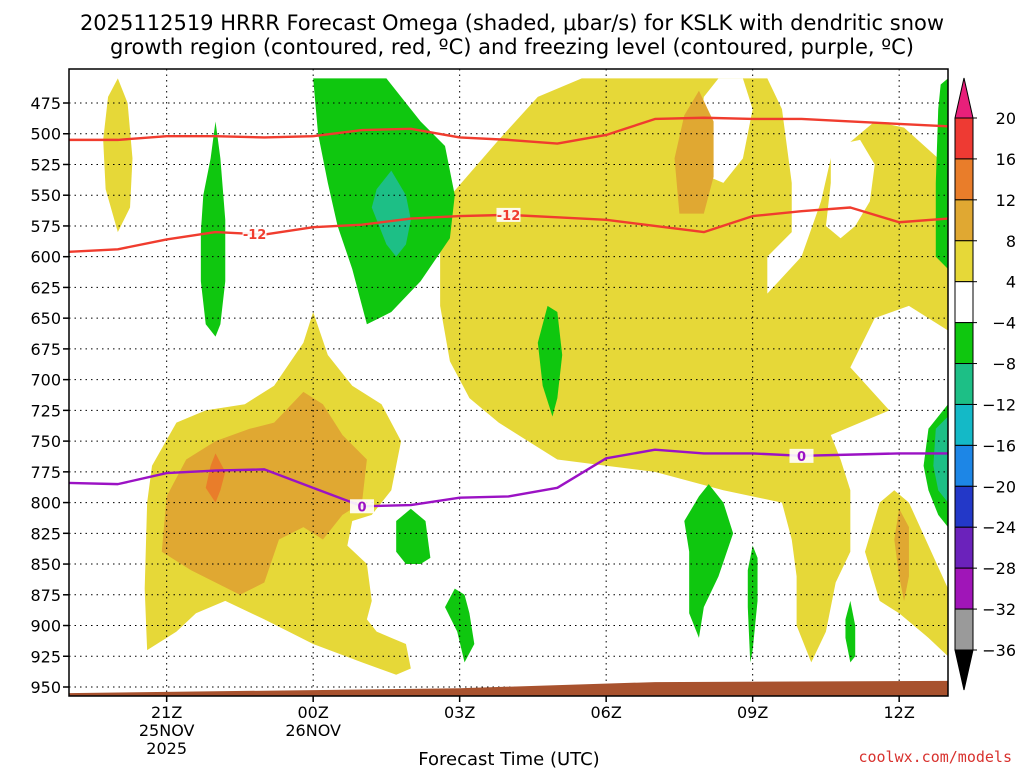  Describe the element at coordinates (752, 604) in the screenshot. I see `omega-area-sink-low-d` at that location.